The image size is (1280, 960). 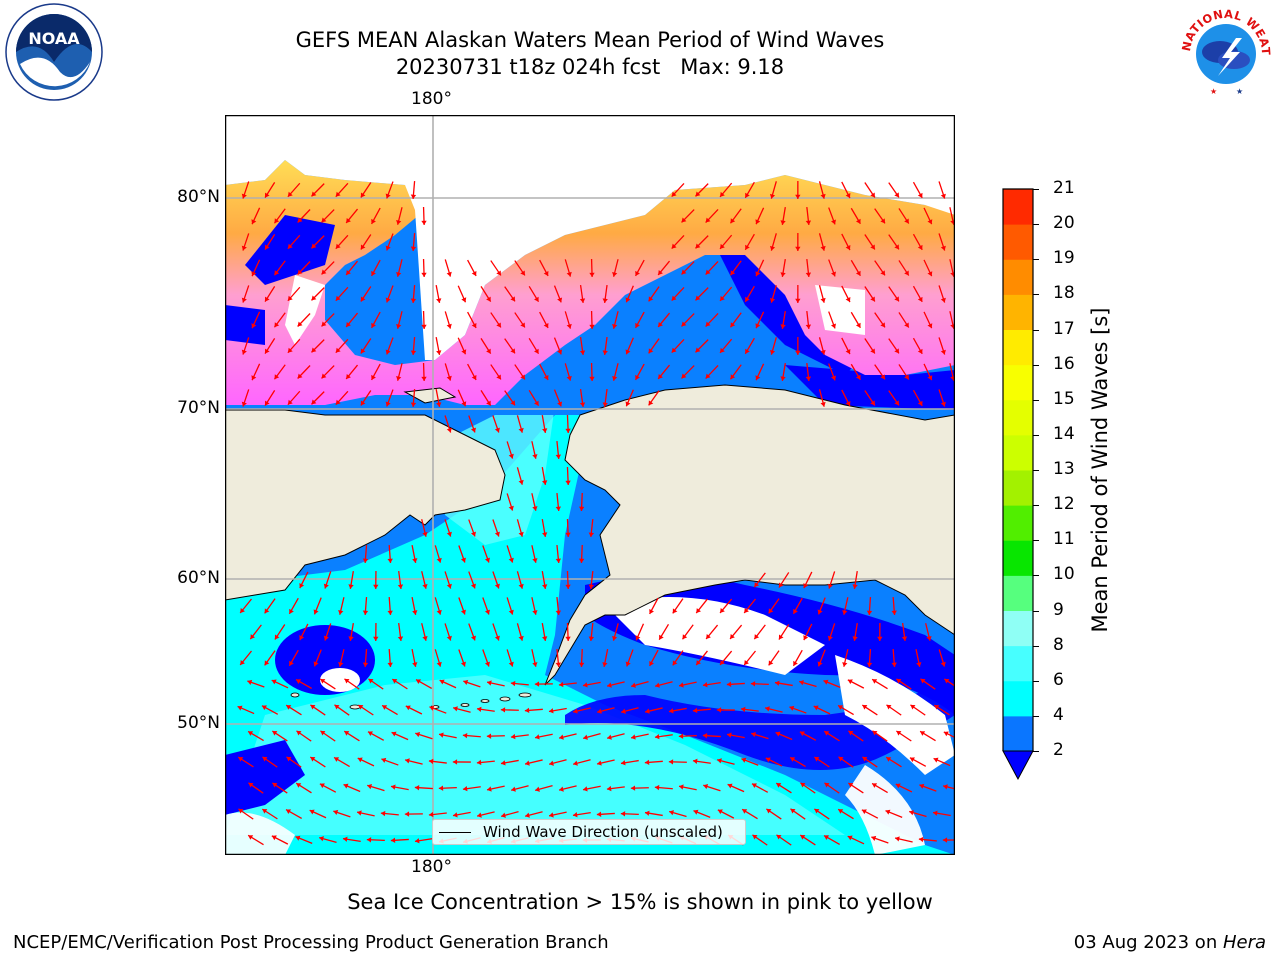 I want to click on colorbar-tick-label: 4, so click(x=1058, y=714).